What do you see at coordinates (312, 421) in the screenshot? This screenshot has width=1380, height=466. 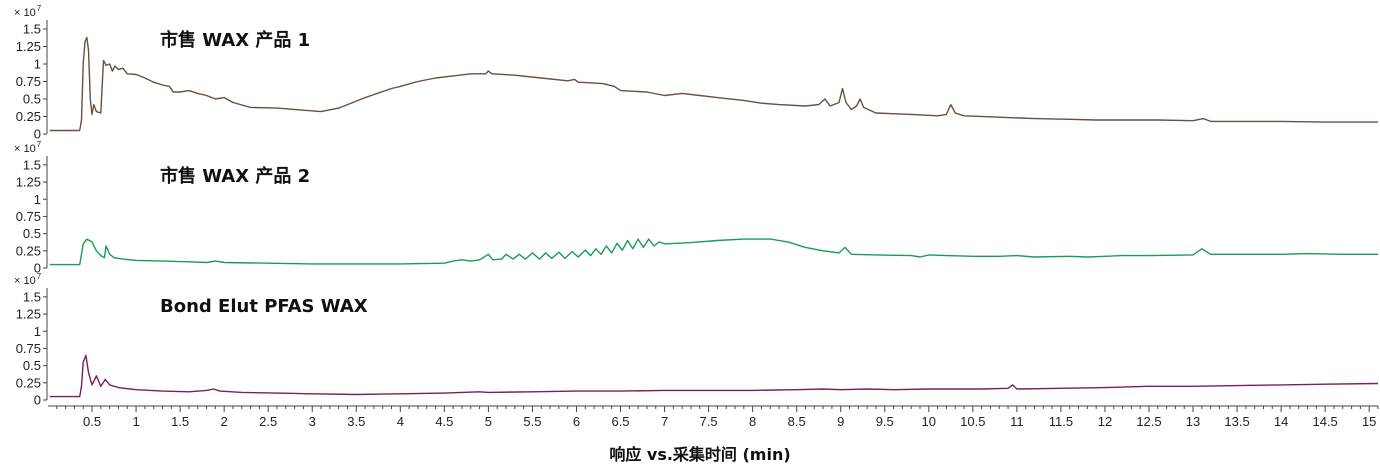 I see `x-tick-label: 3` at bounding box center [312, 421].